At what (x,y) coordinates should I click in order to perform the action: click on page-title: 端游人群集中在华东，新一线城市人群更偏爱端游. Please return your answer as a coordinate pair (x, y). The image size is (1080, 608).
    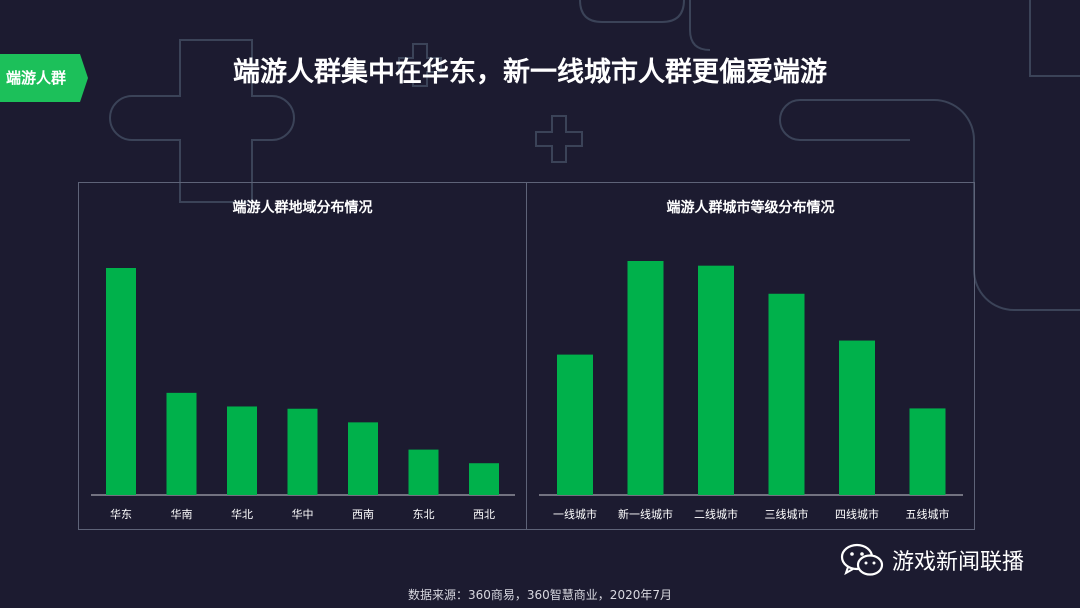
    Looking at the image, I should click on (530, 72).